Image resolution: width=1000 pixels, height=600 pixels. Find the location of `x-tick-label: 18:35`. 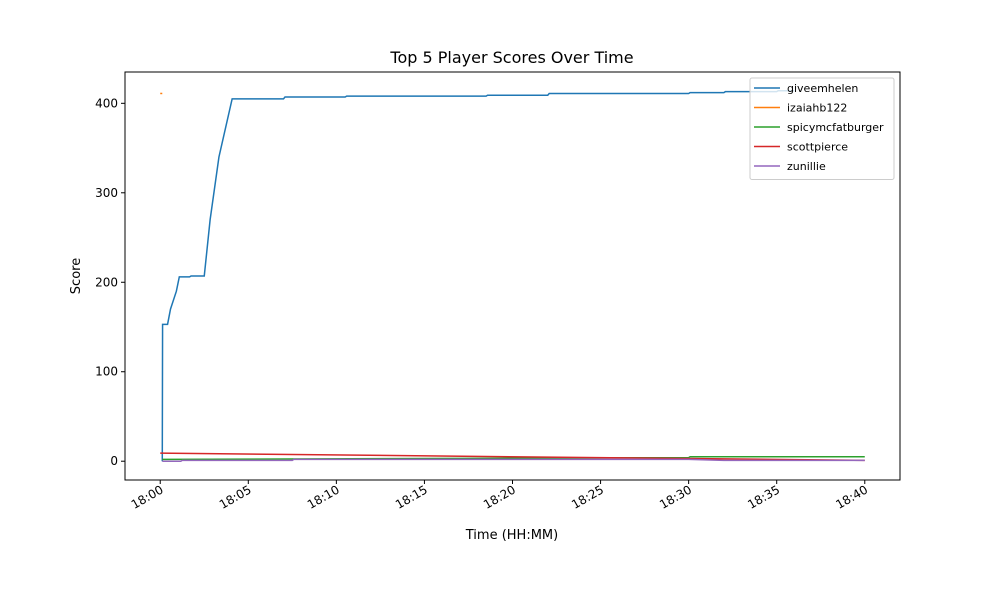

x-tick-label: 18:35 is located at coordinates (763, 496).